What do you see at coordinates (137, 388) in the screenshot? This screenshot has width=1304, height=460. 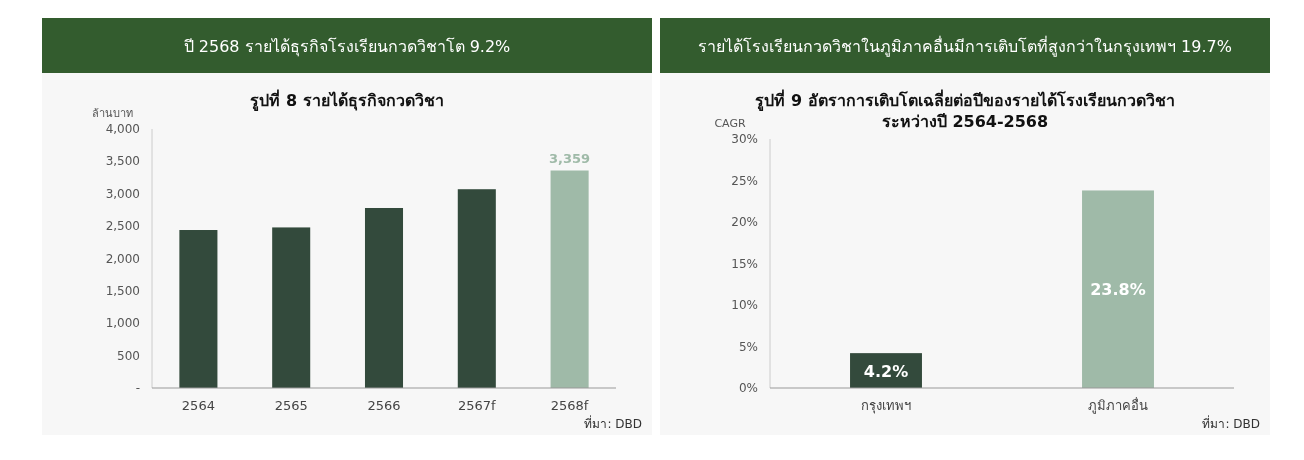 I see `y-tick-label: -` at bounding box center [137, 388].